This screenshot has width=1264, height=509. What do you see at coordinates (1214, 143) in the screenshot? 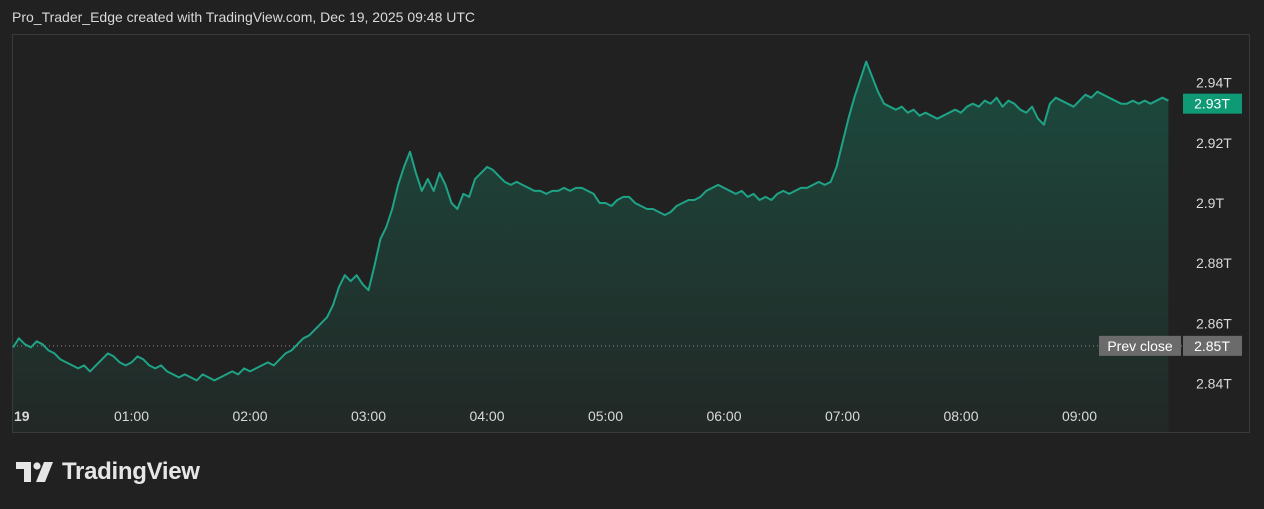
I see `y-tick-label: 2.92T` at bounding box center [1214, 143].